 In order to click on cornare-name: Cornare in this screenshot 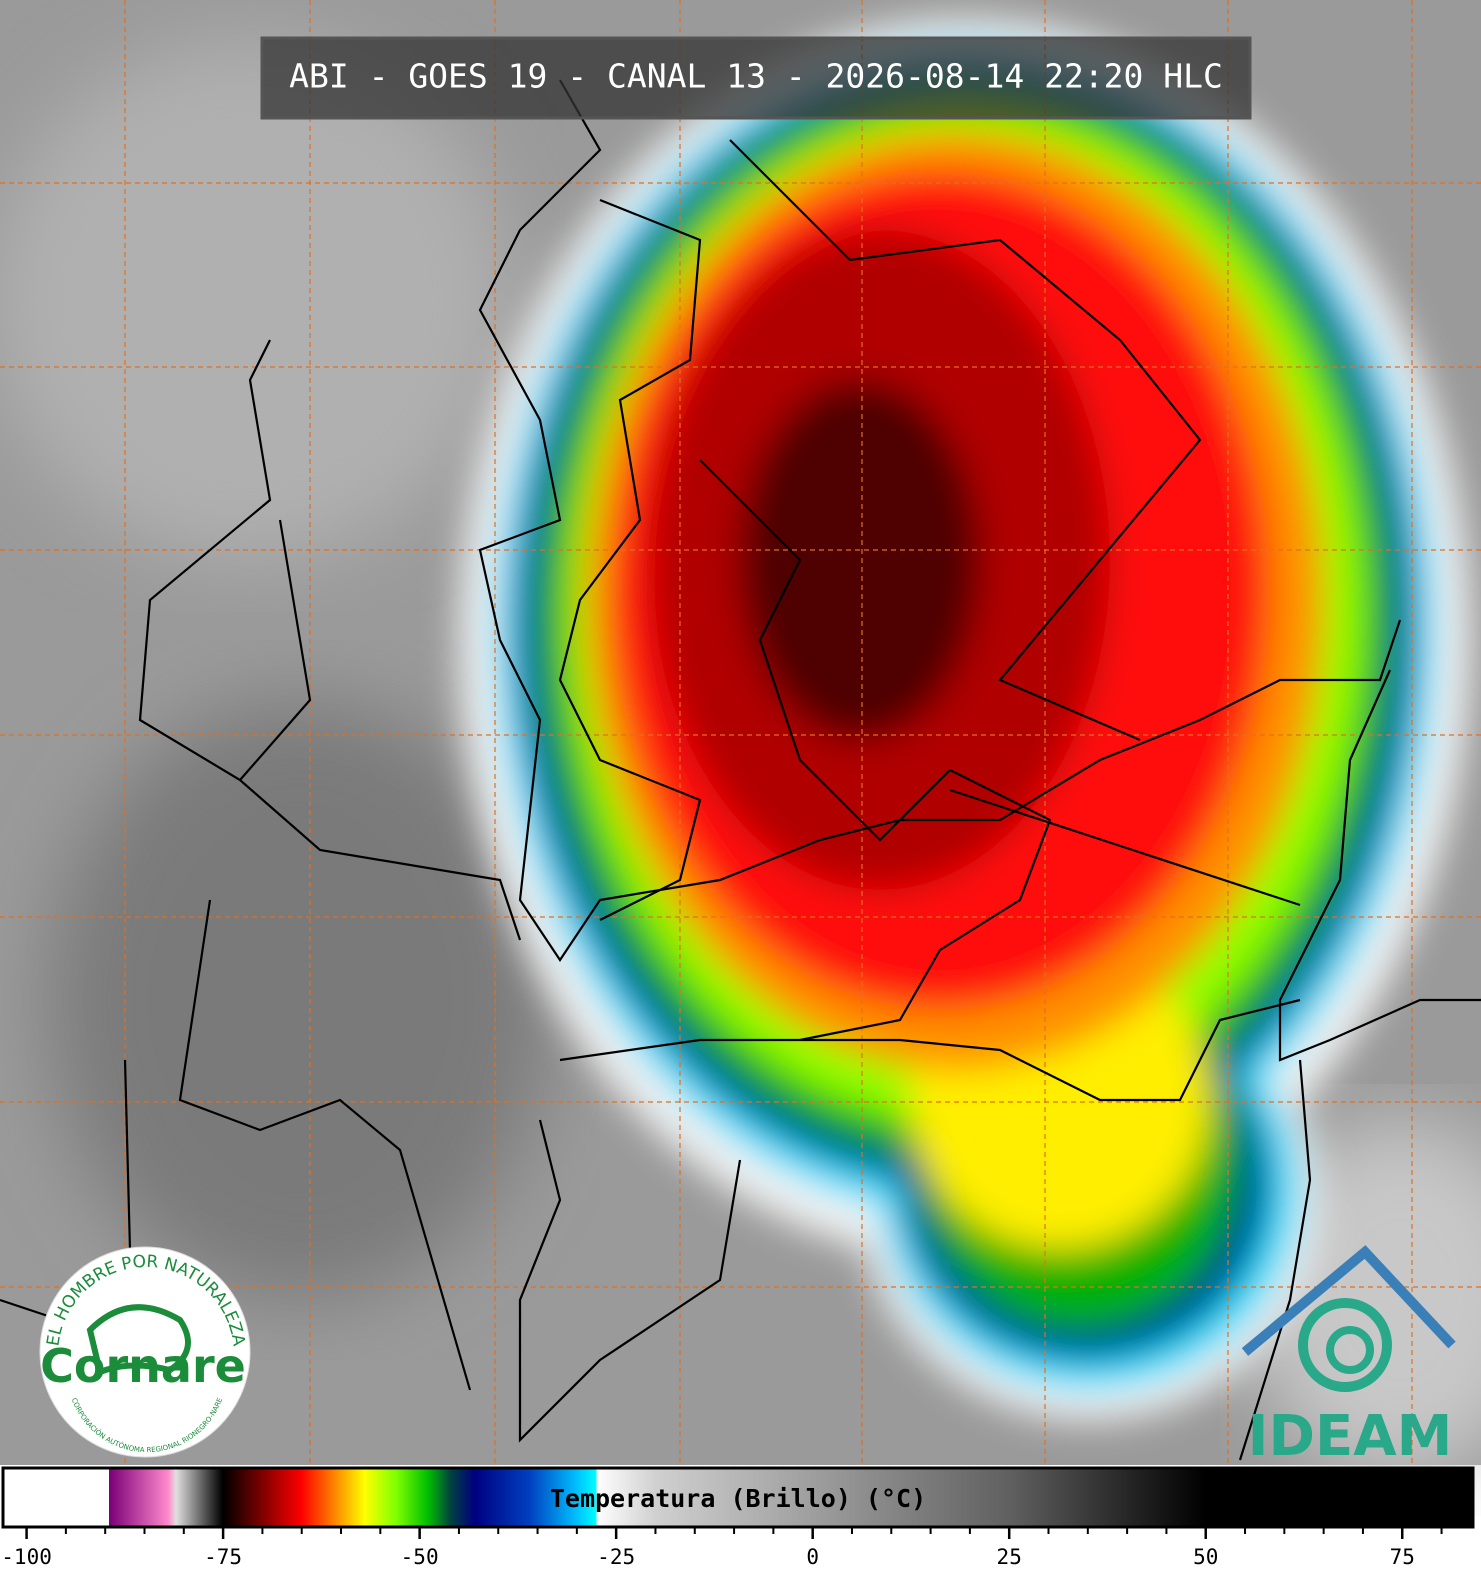, I will do `click(143, 1366)`.